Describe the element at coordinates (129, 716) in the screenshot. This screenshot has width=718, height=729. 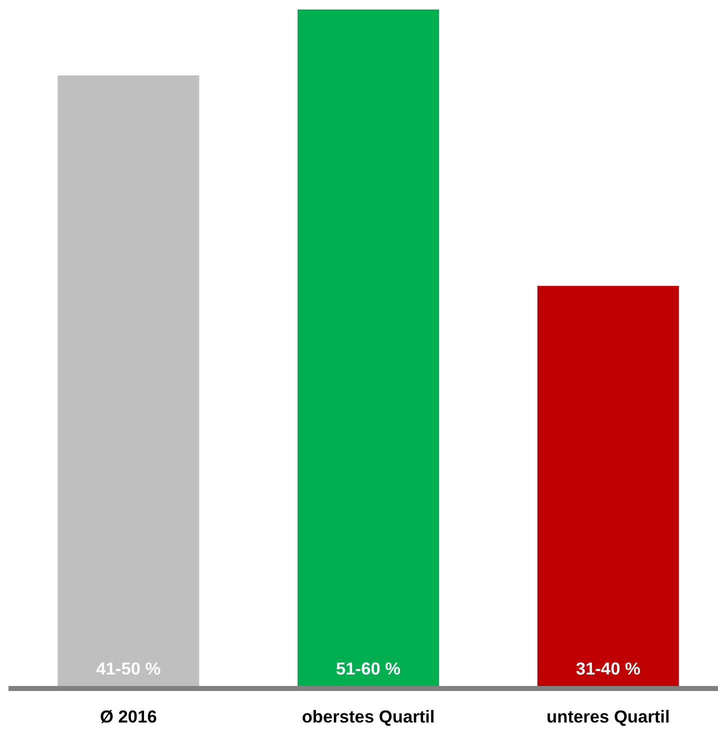
I see `x-tick-label: Ø 2016` at that location.